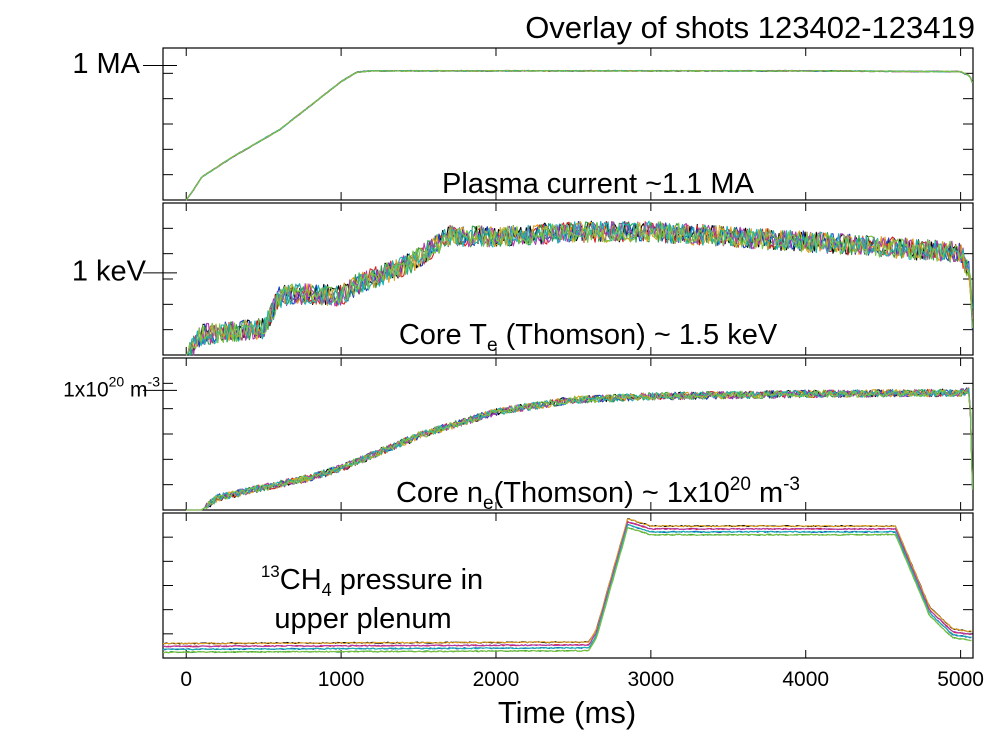 The width and height of the screenshot is (992, 738). What do you see at coordinates (750, 27) in the screenshot?
I see `figure-title: Overlay of shots 123402-123419` at bounding box center [750, 27].